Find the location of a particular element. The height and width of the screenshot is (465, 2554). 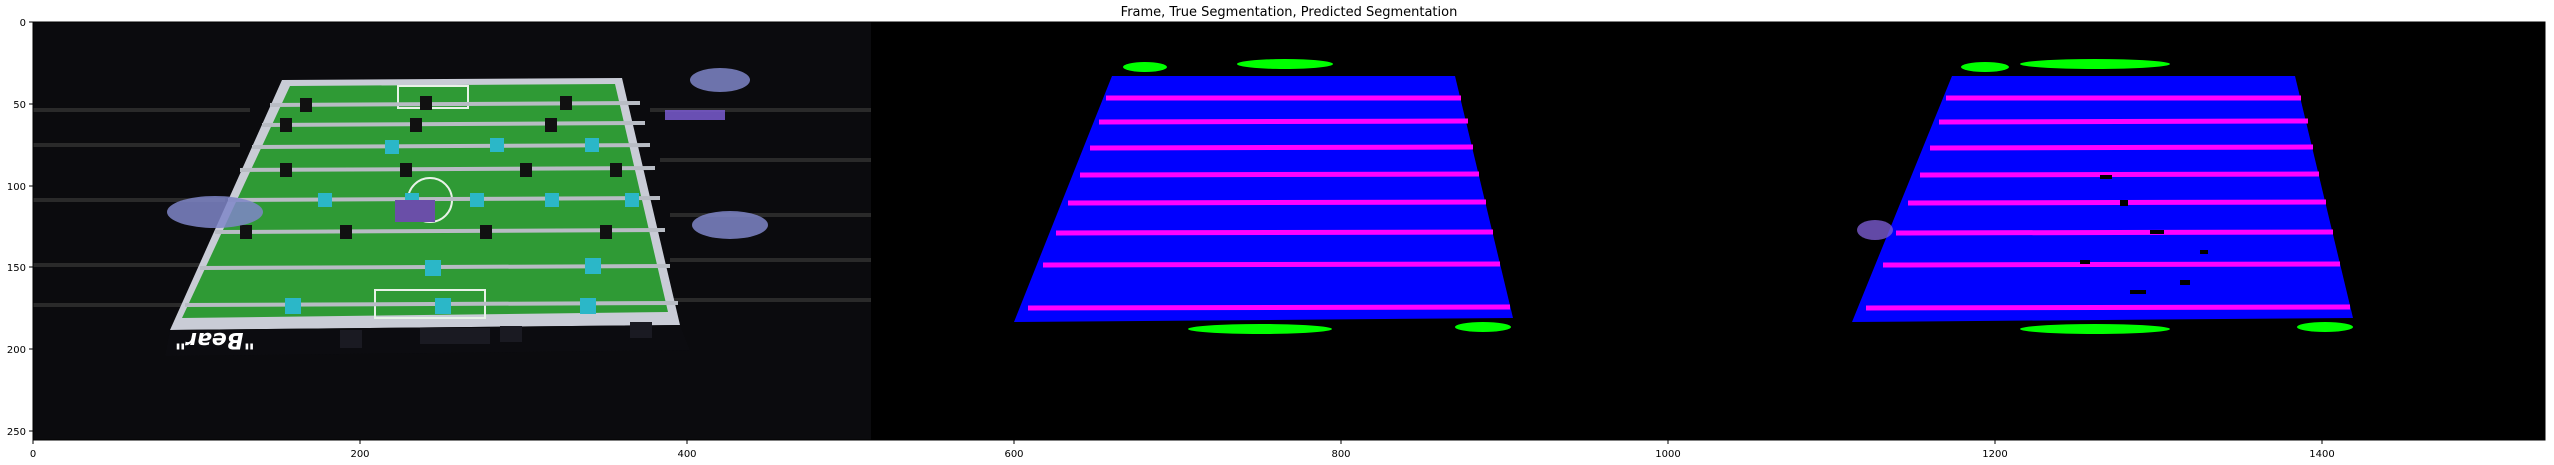

y-tick-label: 100 is located at coordinates (16, 187).